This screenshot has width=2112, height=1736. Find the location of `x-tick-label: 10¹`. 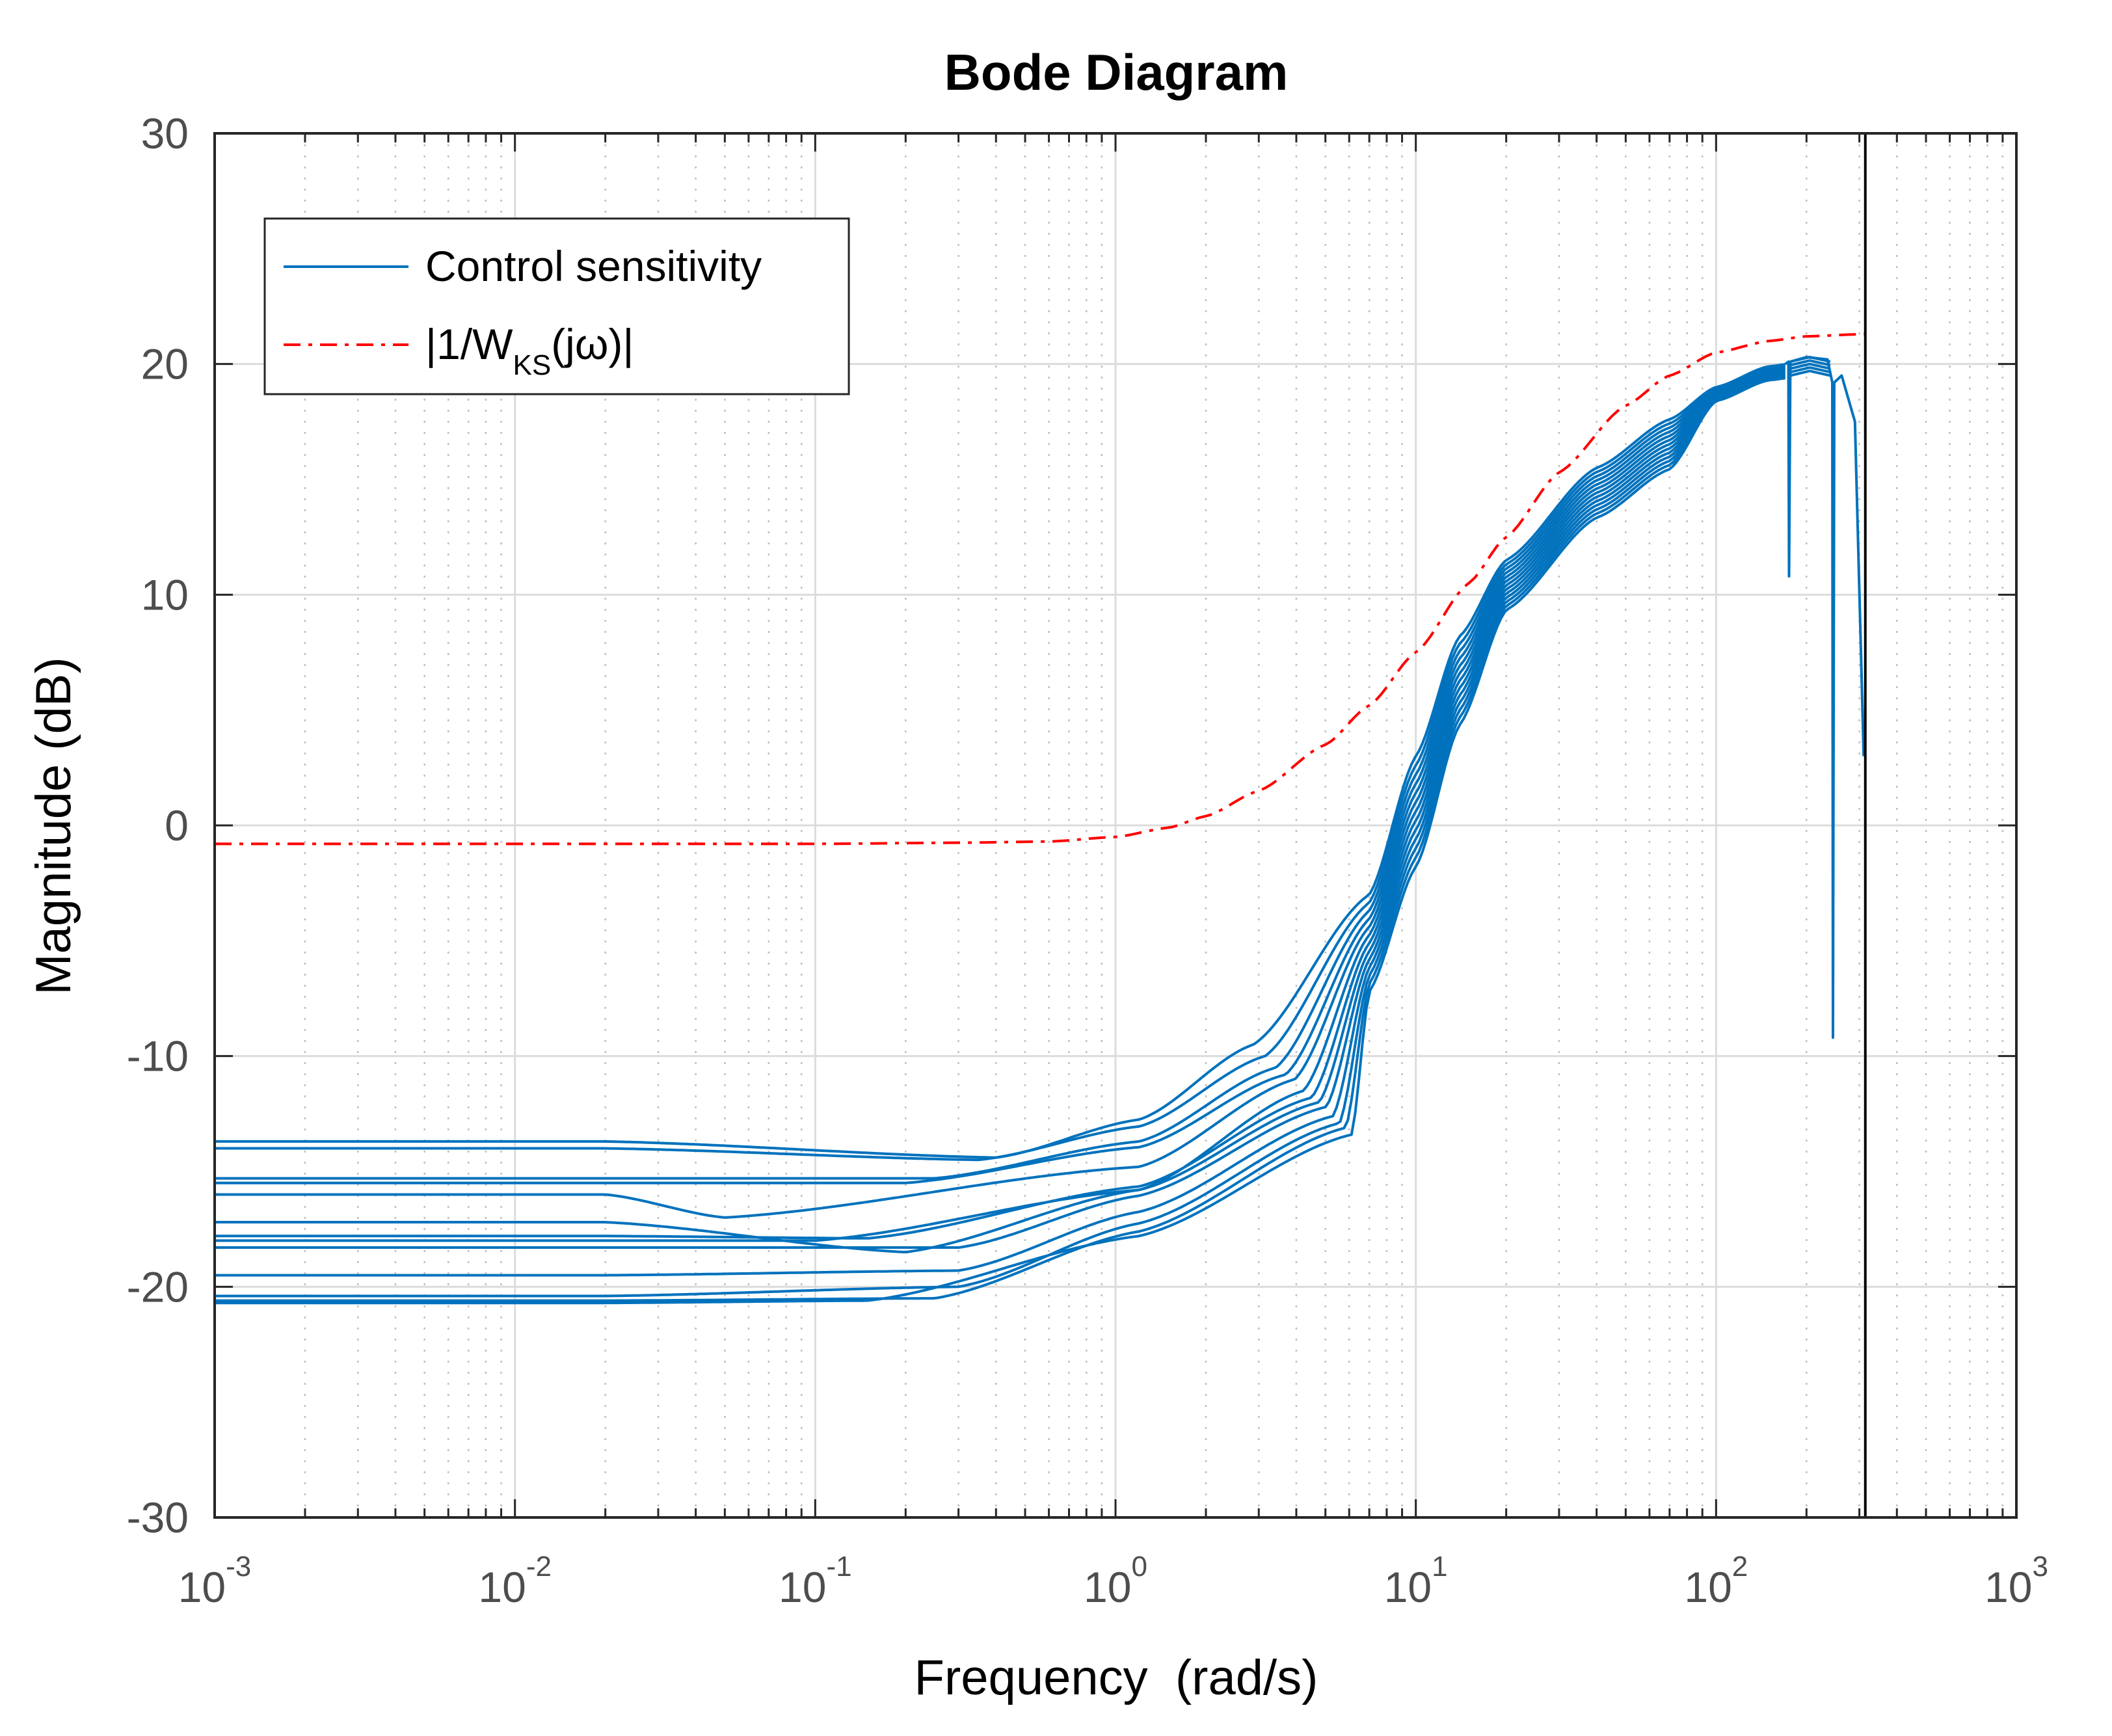

x-tick-label: 10¹ is located at coordinates (1416, 1581).